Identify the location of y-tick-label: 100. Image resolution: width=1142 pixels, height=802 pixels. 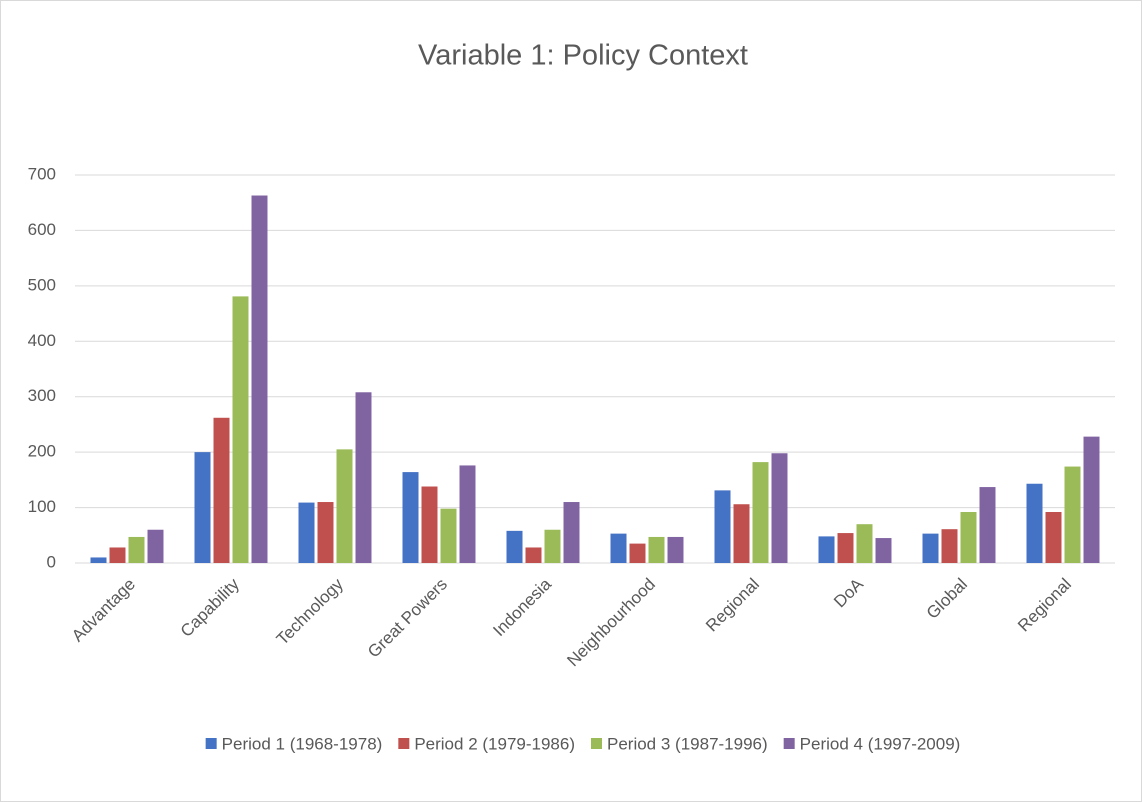
(42, 506).